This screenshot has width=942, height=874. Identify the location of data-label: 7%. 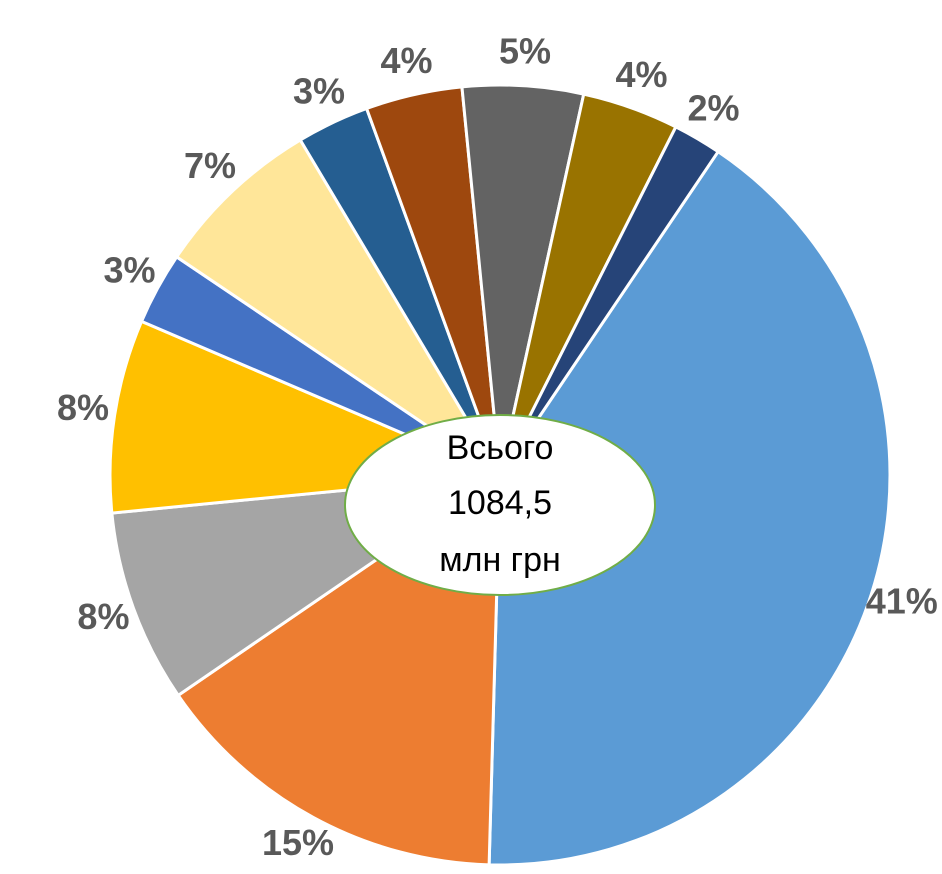
(210, 165).